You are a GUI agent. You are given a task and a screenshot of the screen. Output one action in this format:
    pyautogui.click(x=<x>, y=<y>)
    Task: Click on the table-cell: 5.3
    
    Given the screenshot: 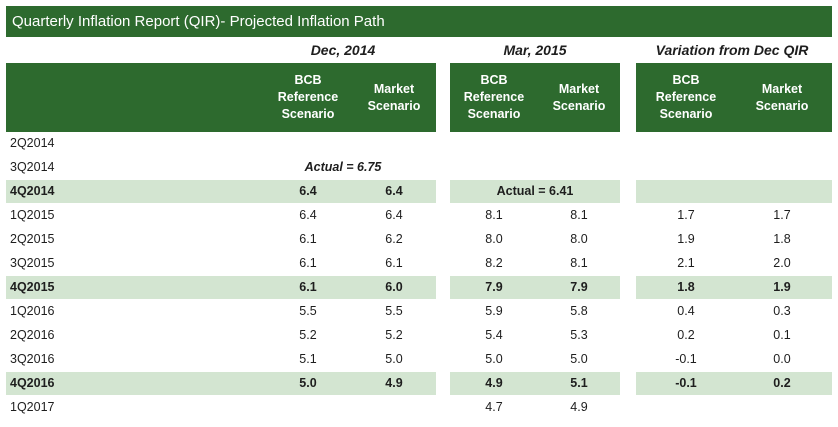 What is the action you would take?
    pyautogui.click(x=579, y=335)
    